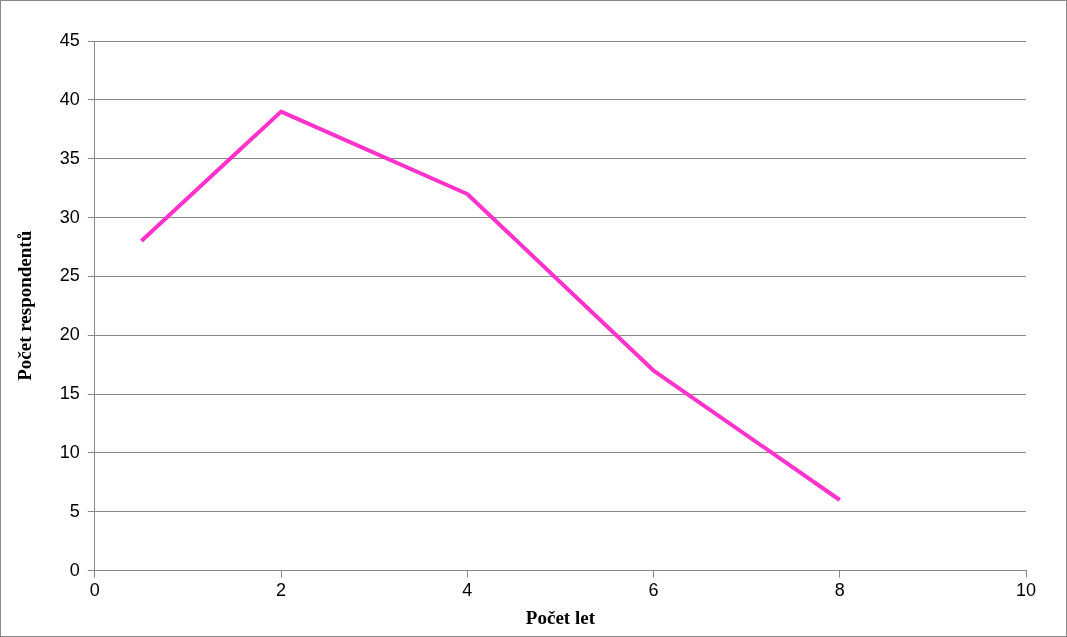 The height and width of the screenshot is (637, 1067). I want to click on x-tick-label: 10, so click(1026, 590).